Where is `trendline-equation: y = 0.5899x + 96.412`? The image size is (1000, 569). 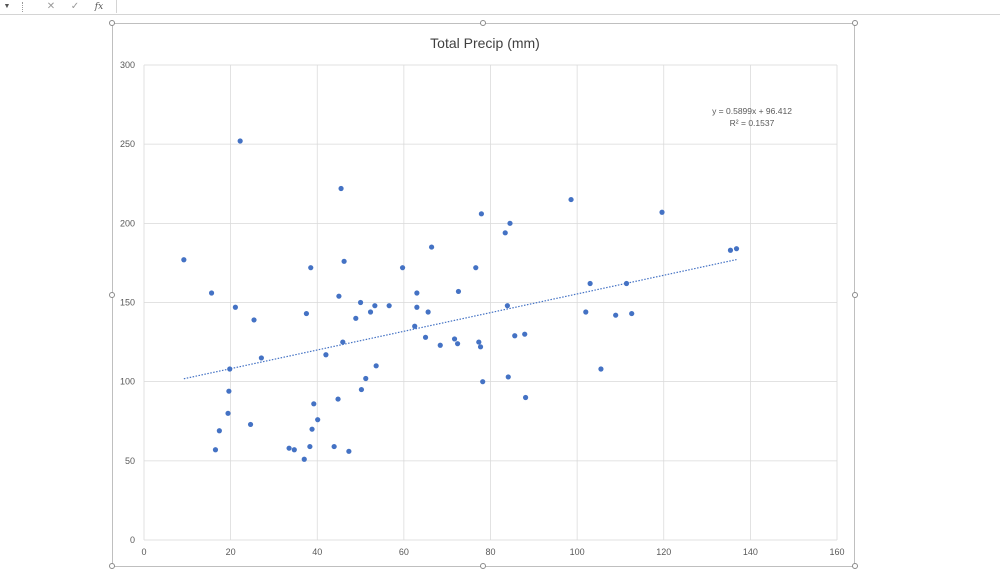 trendline-equation: y = 0.5899x + 96.412 is located at coordinates (752, 111).